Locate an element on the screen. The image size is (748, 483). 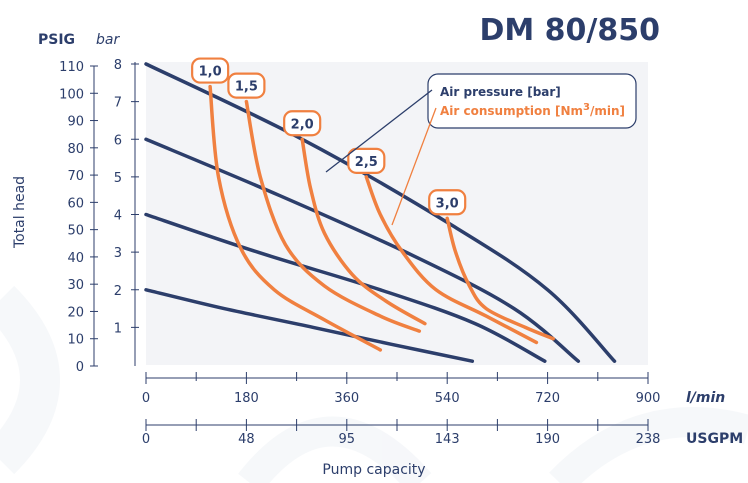
x-tick-label-usgpm: 95 is located at coordinates (347, 439).